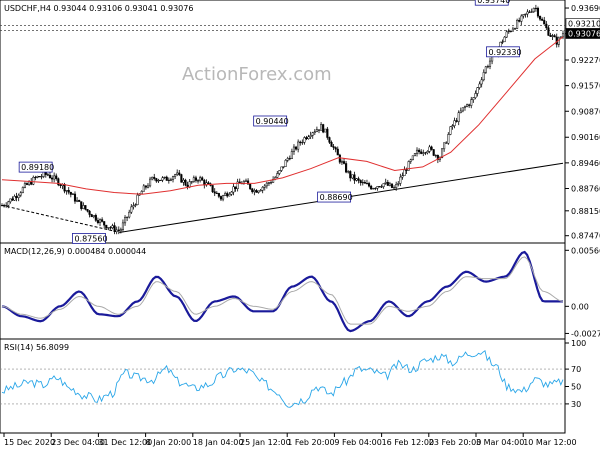 This screenshot has height=450, width=600. I want to click on x-tick-label: 23 Feb 20:00, so click(455, 442).